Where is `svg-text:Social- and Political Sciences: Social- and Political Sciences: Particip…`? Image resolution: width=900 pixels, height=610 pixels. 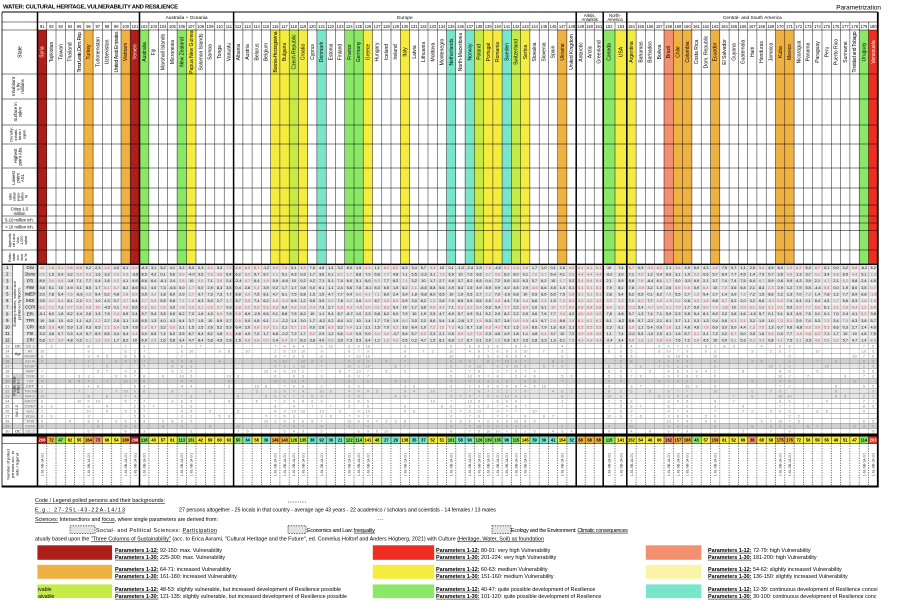
svg-text:Social- and Political Sciences: Social- and Political Sciences: Particip… is located at coordinates (156, 531).